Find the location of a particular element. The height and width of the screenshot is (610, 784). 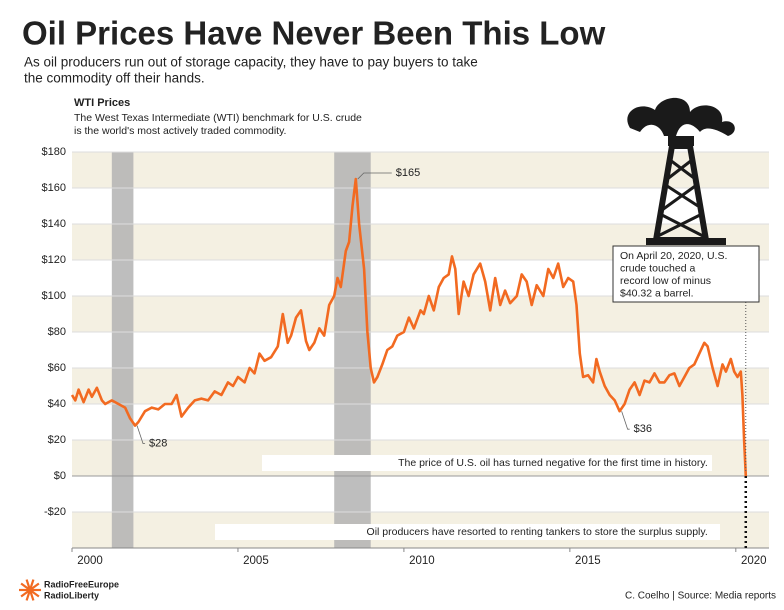

y-tick-label: -$20 is located at coordinates (55, 512).